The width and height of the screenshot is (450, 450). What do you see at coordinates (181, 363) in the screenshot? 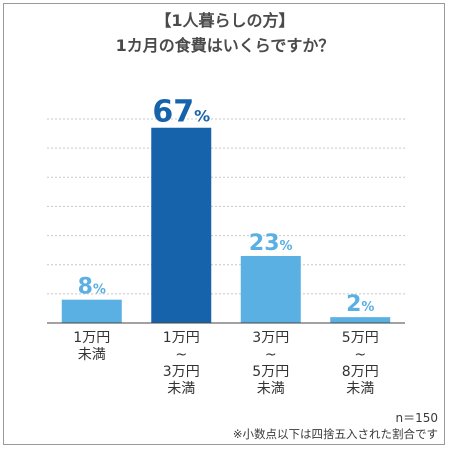
I see `category-label-1: 1万円~ 3万円未満` at bounding box center [181, 363].